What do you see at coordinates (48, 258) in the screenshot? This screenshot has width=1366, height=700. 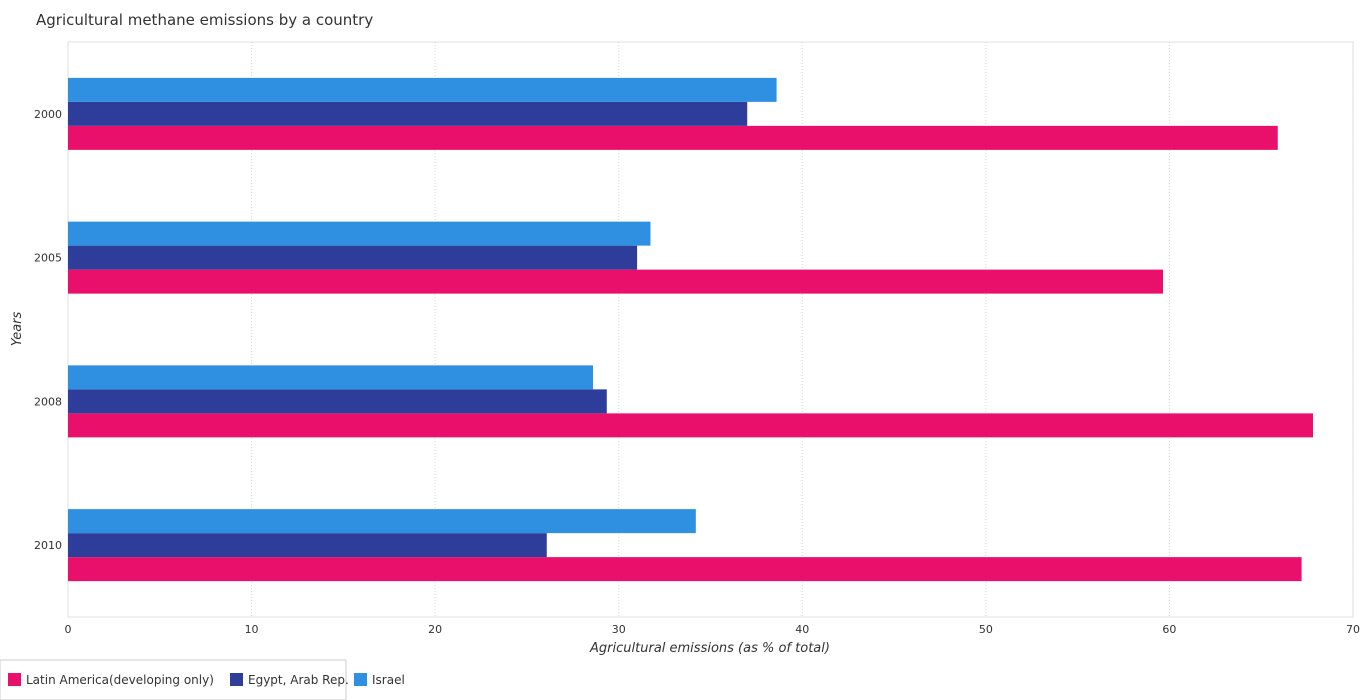 I see `y-tick-label: 2005` at bounding box center [48, 258].